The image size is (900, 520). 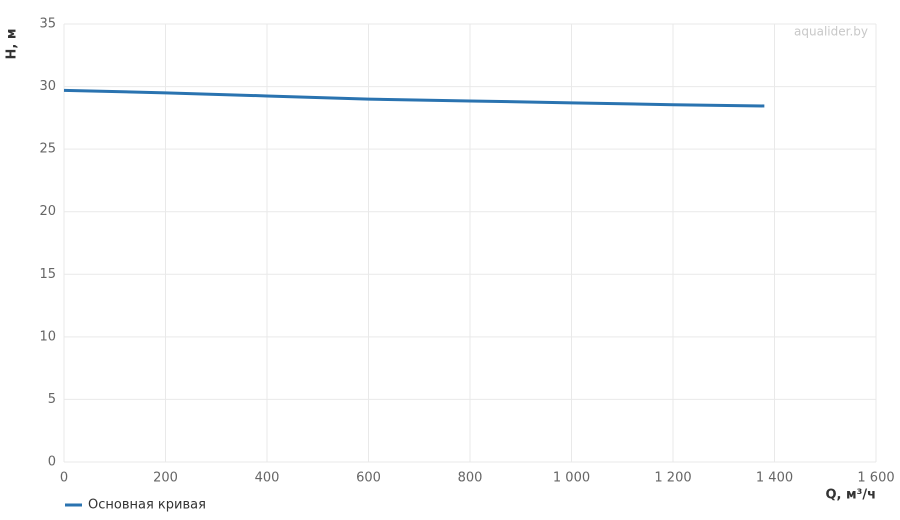 I want to click on y-tick-label: 35, so click(x=47, y=24).